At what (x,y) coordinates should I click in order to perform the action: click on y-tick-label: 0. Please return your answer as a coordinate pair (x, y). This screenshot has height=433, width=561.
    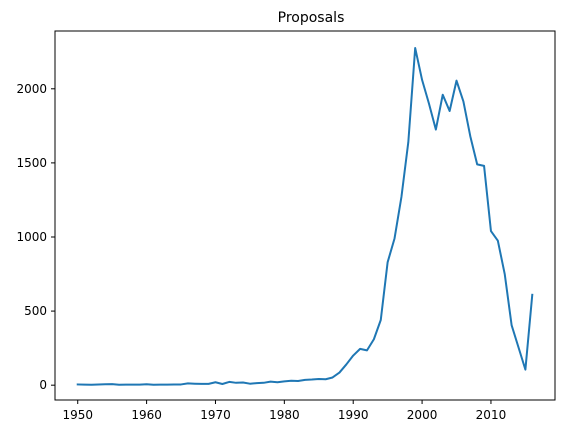
    Looking at the image, I should click on (43, 385).